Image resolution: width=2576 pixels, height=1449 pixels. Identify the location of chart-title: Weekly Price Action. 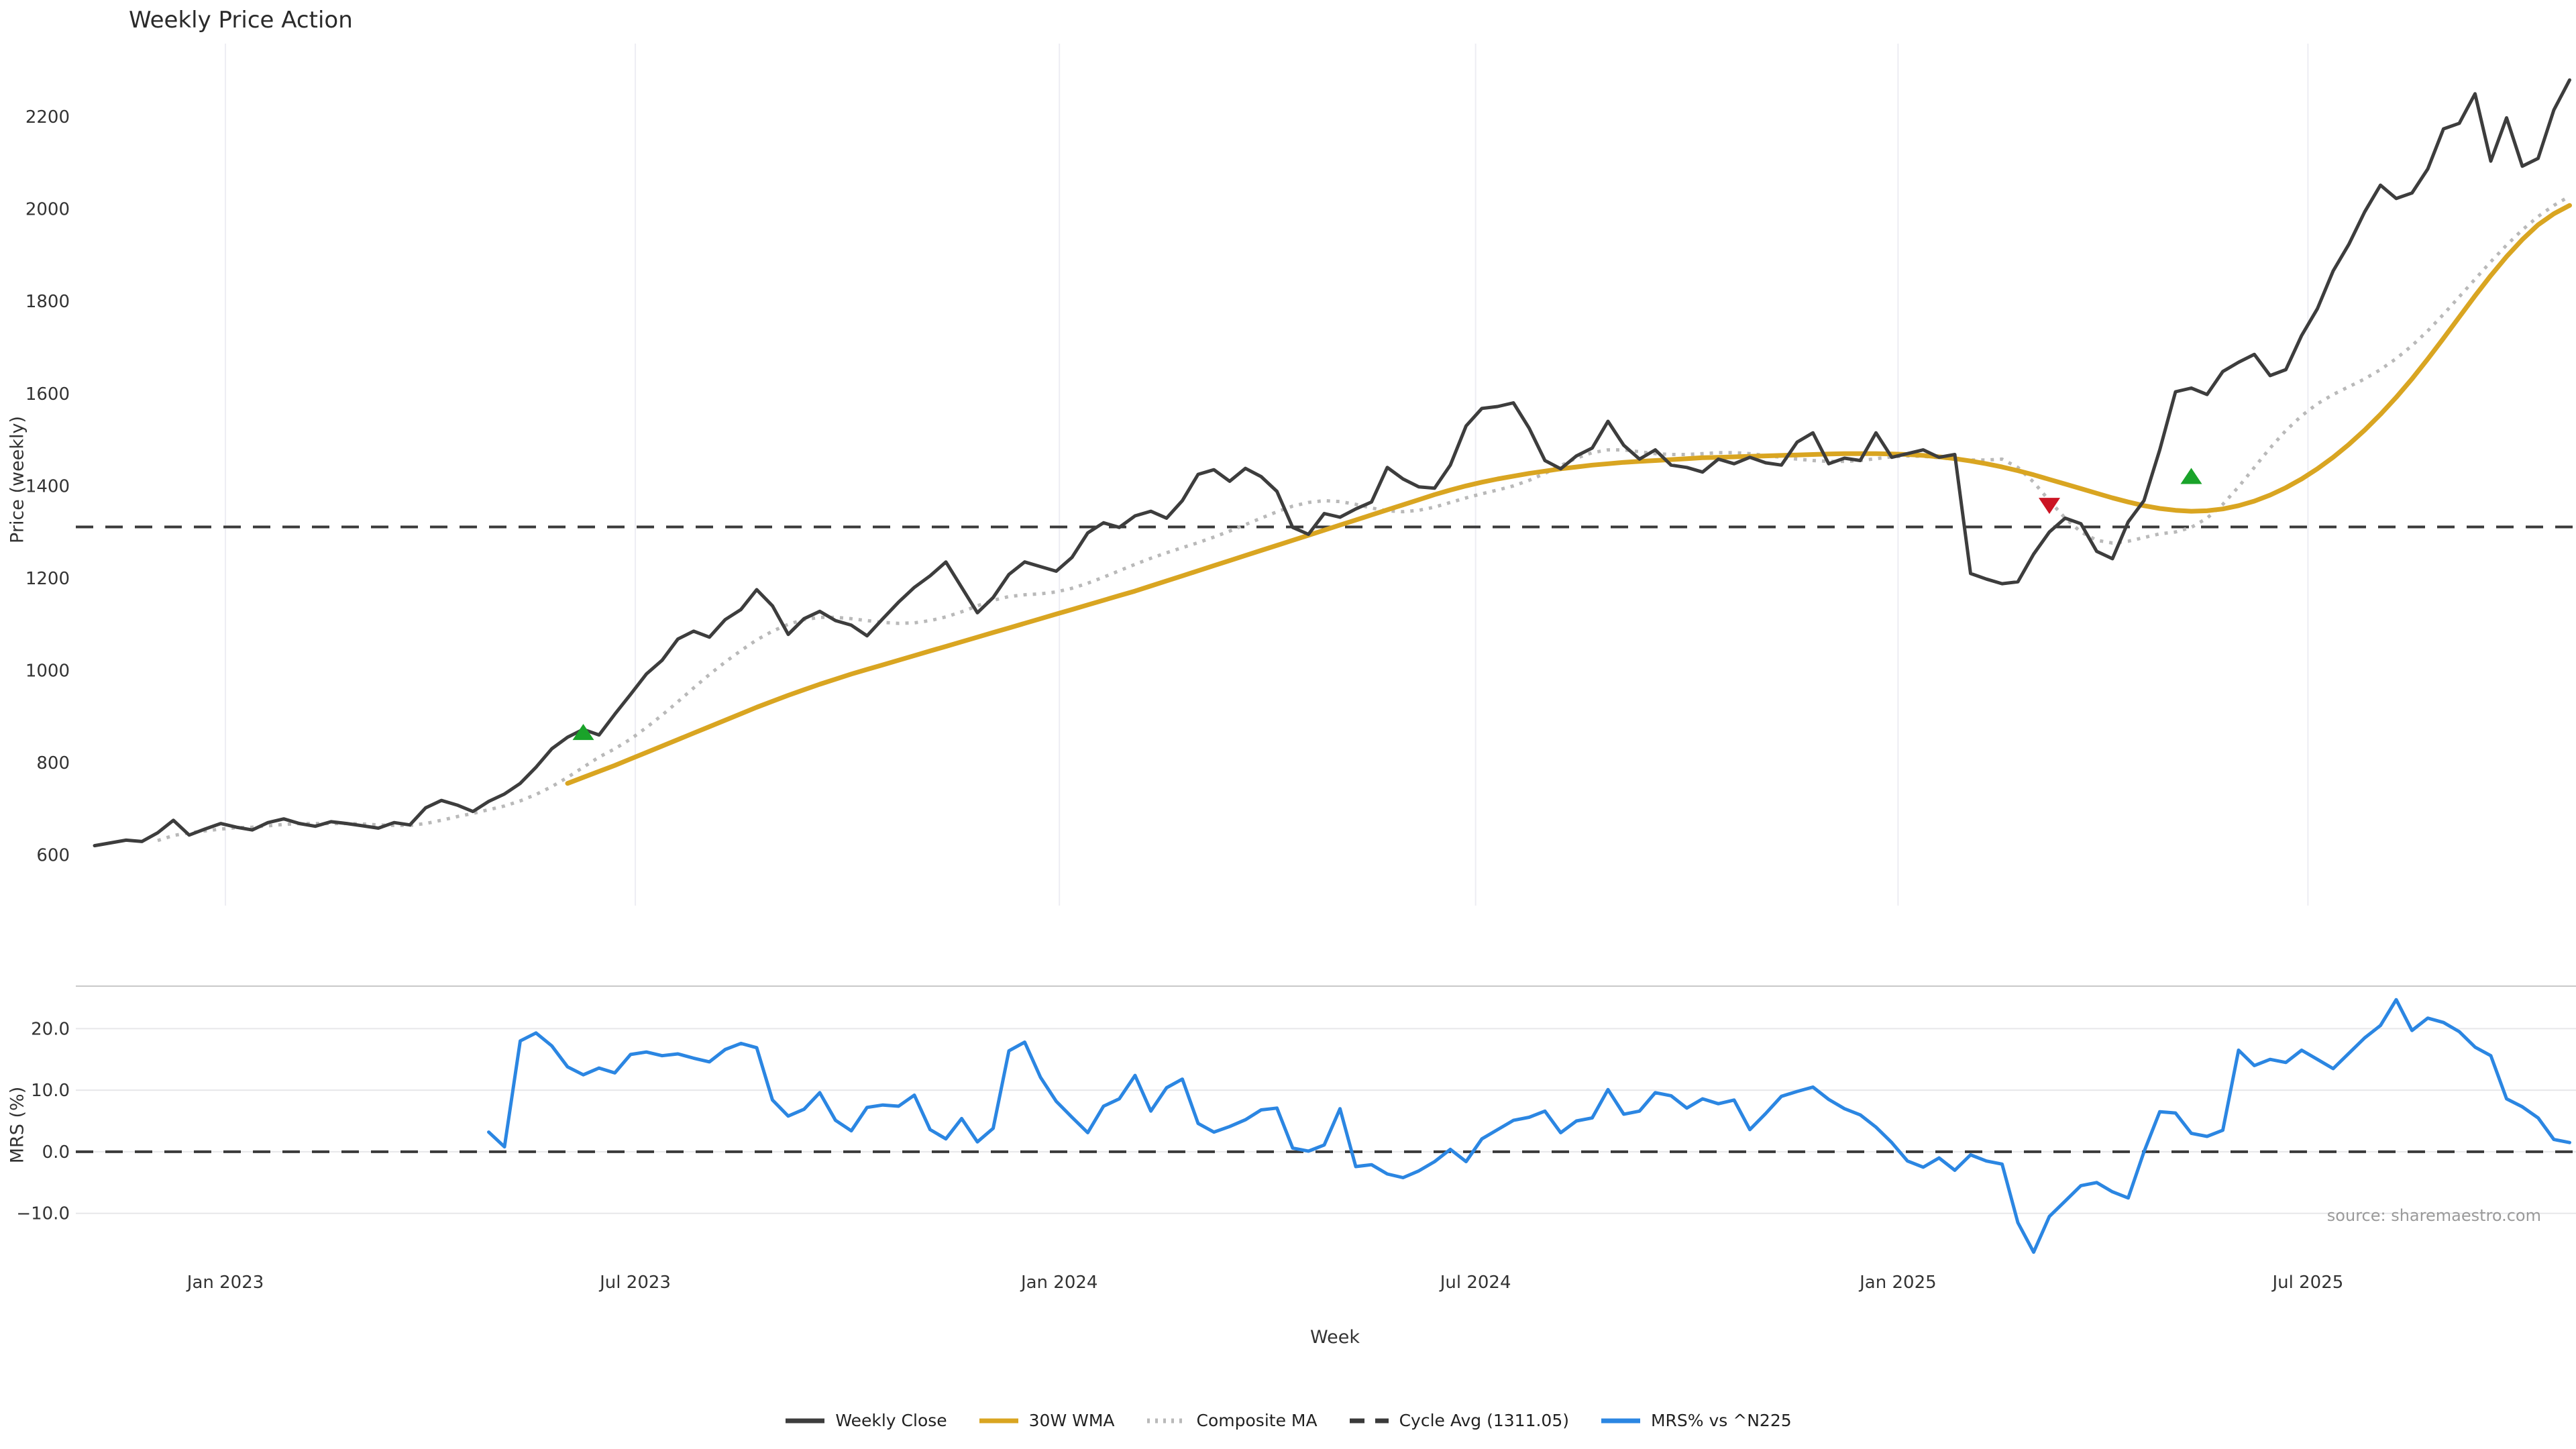
(241, 20).